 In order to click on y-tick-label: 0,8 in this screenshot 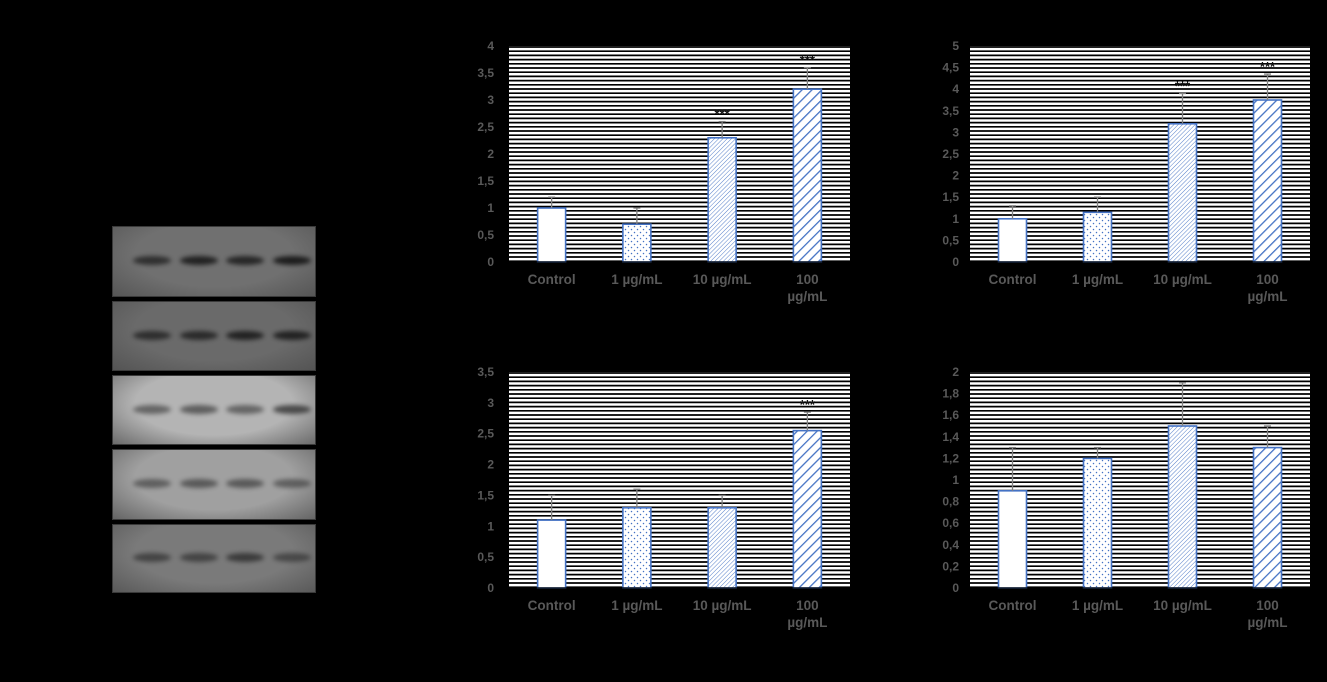, I will do `click(950, 502)`.